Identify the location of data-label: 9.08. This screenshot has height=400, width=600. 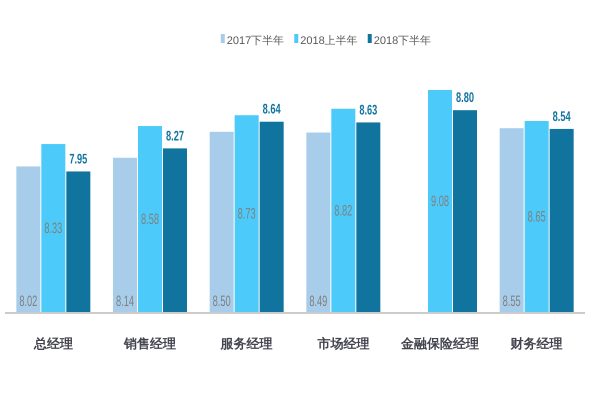
(445, 201).